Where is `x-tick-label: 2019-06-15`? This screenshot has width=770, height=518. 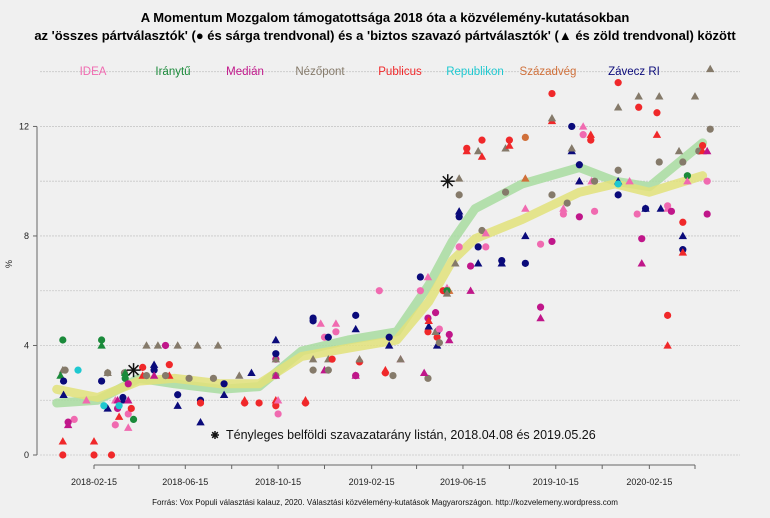 x-tick-label: 2019-06-15 is located at coordinates (463, 482).